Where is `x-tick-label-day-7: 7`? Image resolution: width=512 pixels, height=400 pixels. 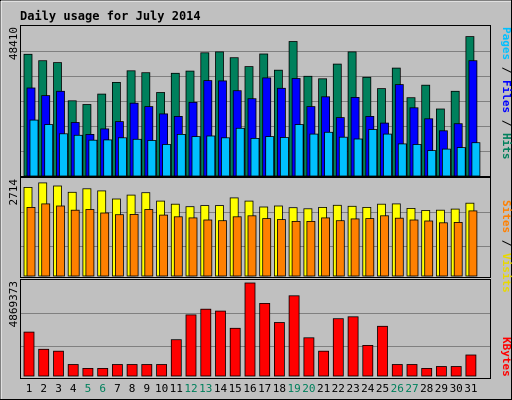 x-tick-label-day-7: 7 is located at coordinates (117, 388).